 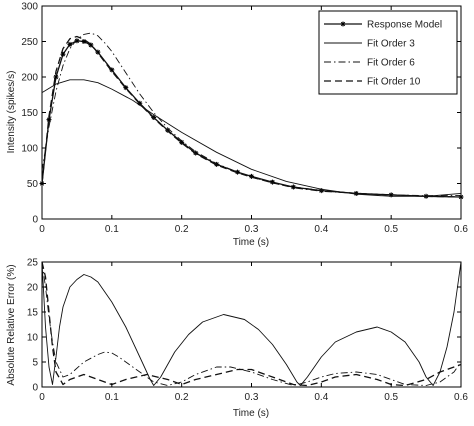 What do you see at coordinates (404, 25) in the screenshot?
I see `legend-label: Response Model` at bounding box center [404, 25].